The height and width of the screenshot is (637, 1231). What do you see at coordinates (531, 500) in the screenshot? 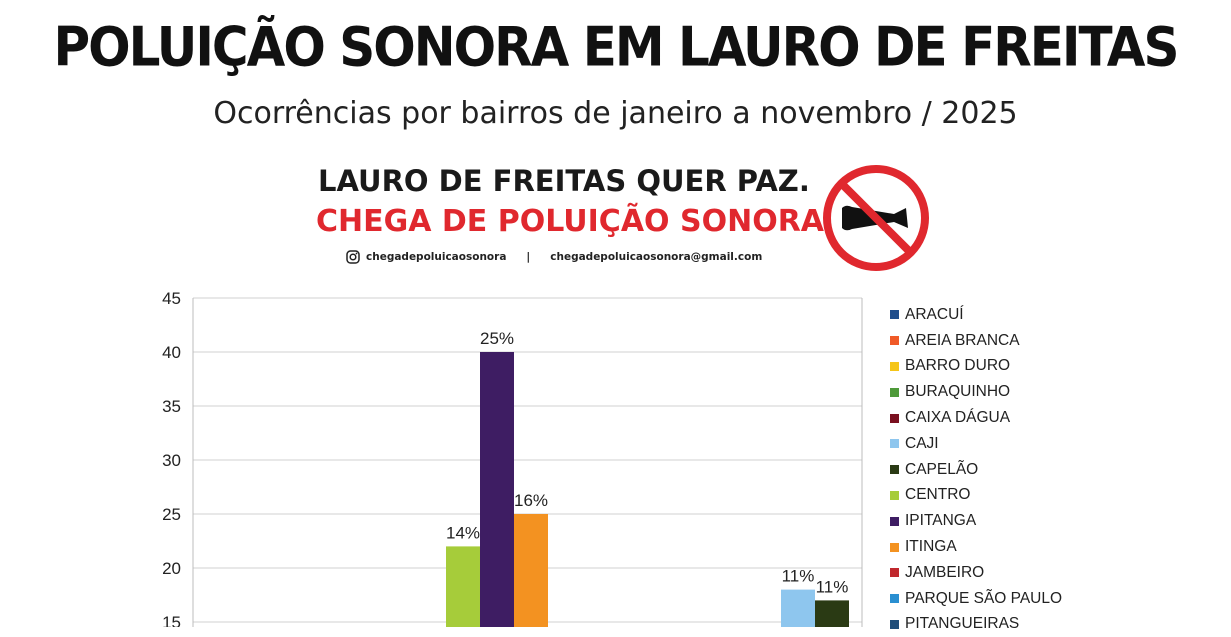
I see `data-label: 16%` at bounding box center [531, 500].